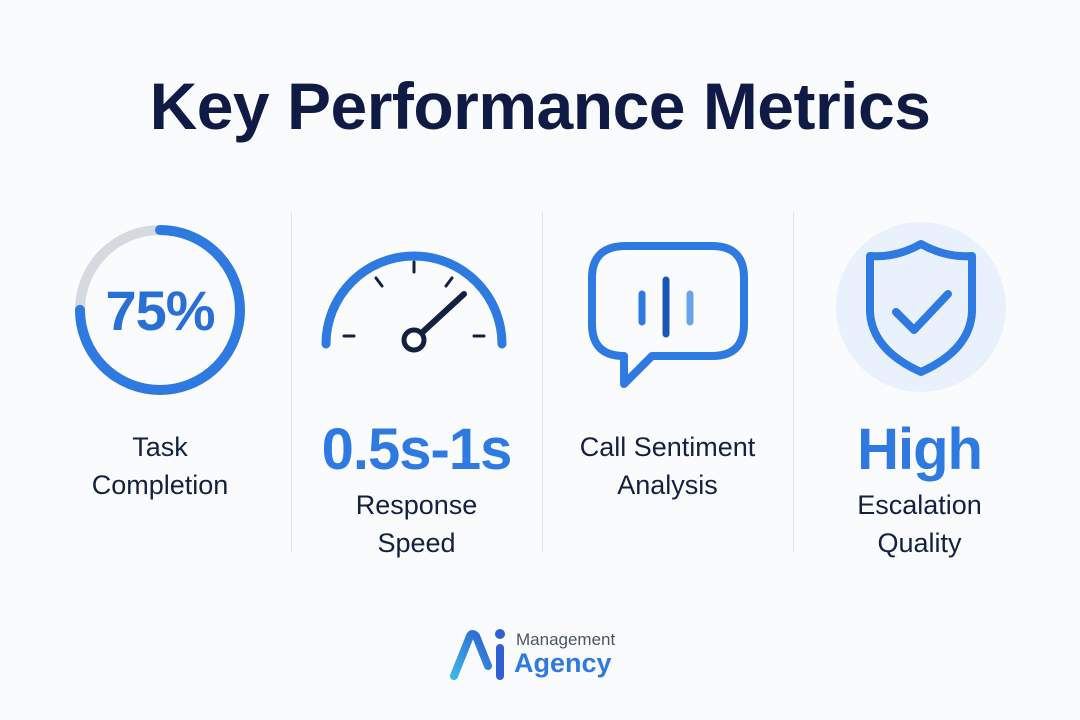  Describe the element at coordinates (921, 307) in the screenshot. I see `shield-check-icon` at that location.